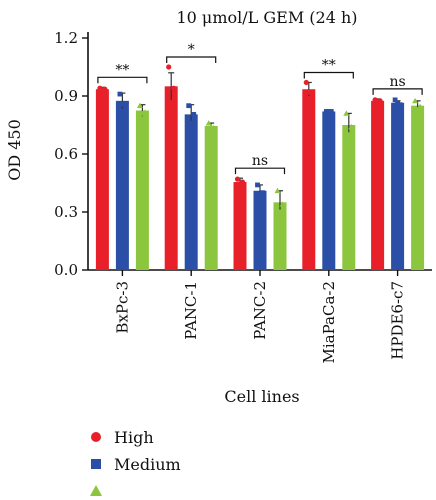 The width and height of the screenshot is (436, 500). I want to click on x-axis-ticks: BxPc-3 PANC-1 PANC-2 MiaPaCa-2 HPDE6-c7, so click(260, 317).